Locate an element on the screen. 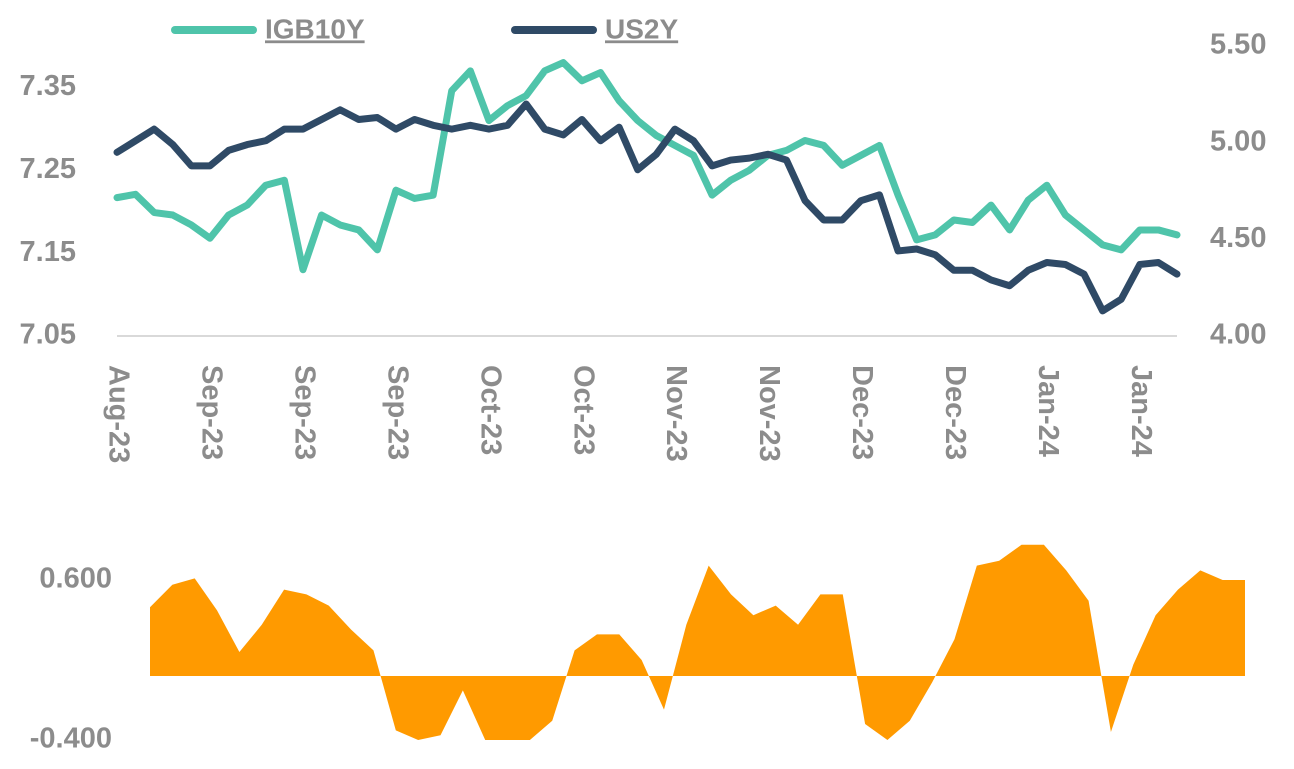 The width and height of the screenshot is (1294, 769). y2-tick-label: 5.50 is located at coordinates (1238, 45).